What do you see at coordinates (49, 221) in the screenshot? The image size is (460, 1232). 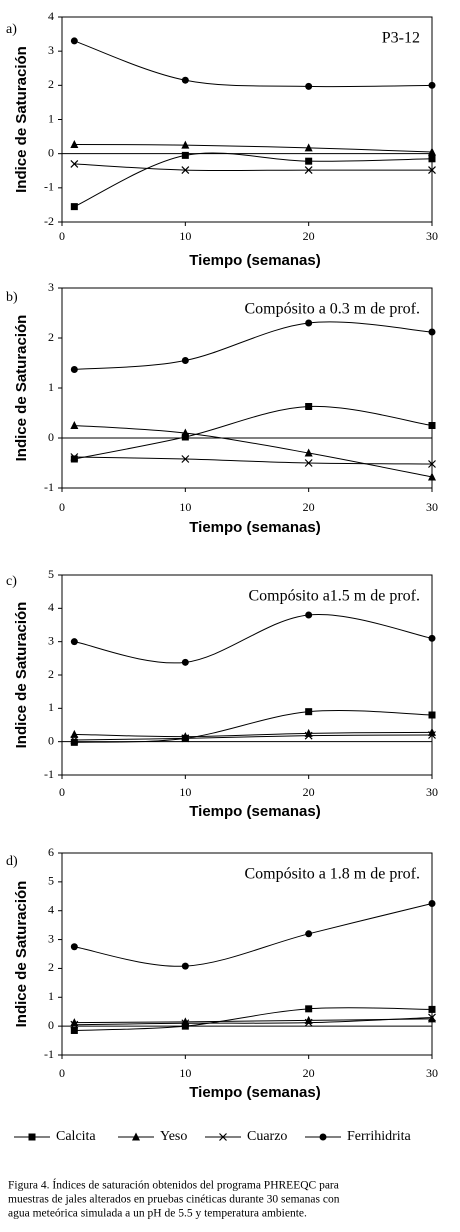 I see `y-tick-label: -2` at bounding box center [49, 221].